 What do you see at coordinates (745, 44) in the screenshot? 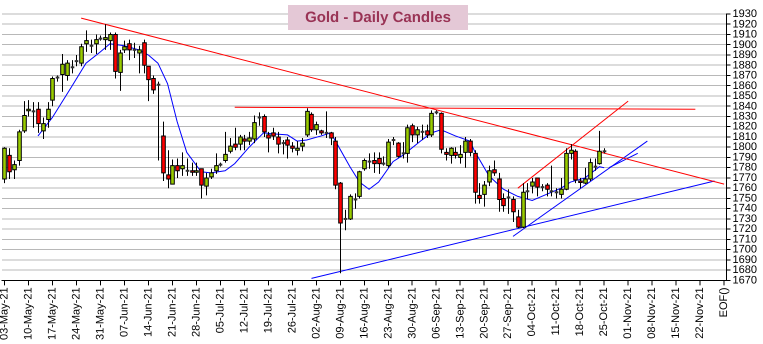
I see `y-tick-label: 1900` at bounding box center [745, 44].